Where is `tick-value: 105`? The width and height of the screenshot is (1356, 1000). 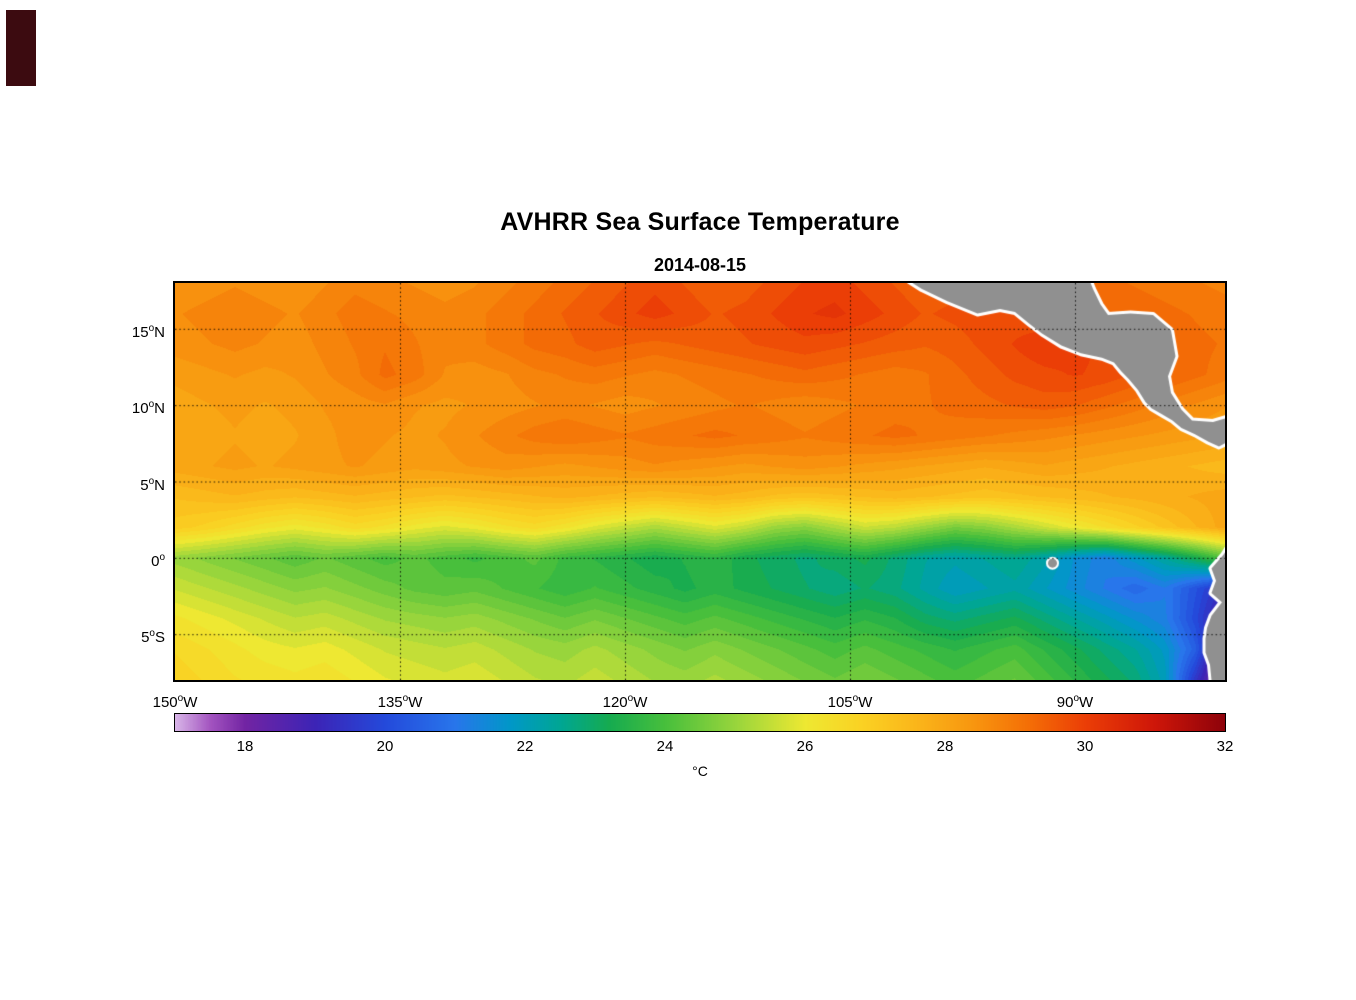
tick-value: 105 is located at coordinates (840, 702).